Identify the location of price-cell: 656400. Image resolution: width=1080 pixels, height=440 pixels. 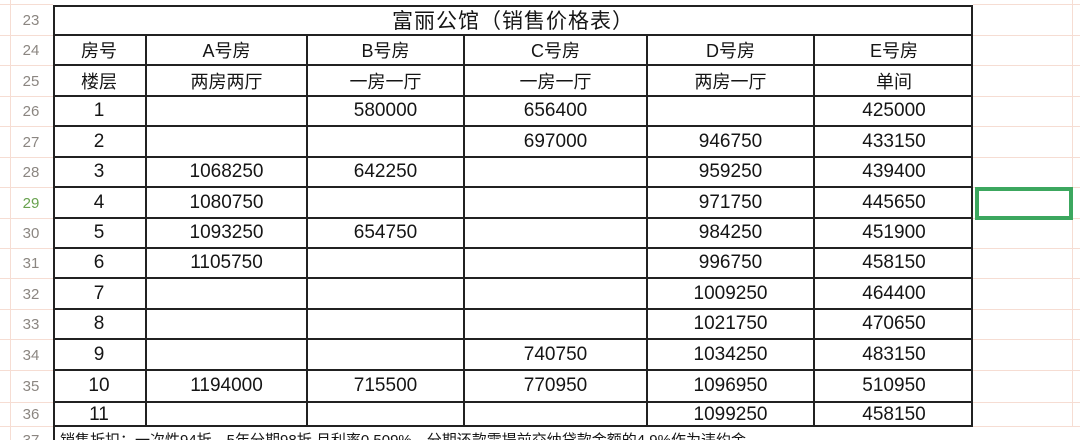
(556, 111).